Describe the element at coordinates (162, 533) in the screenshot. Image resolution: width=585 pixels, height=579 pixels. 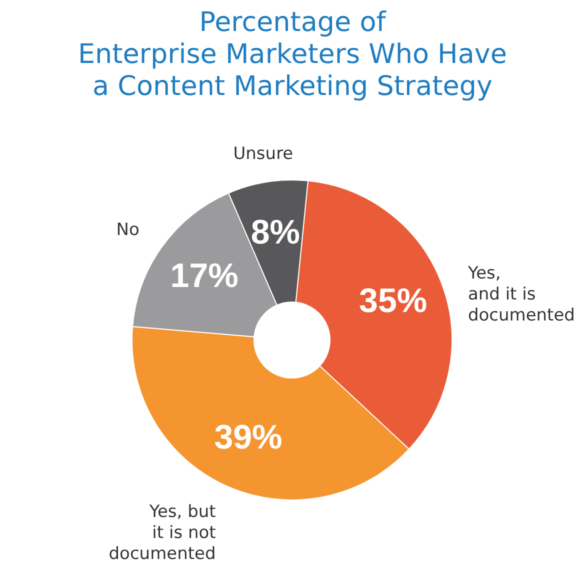
I see `slice-label: Yes, but it is not documented` at that location.